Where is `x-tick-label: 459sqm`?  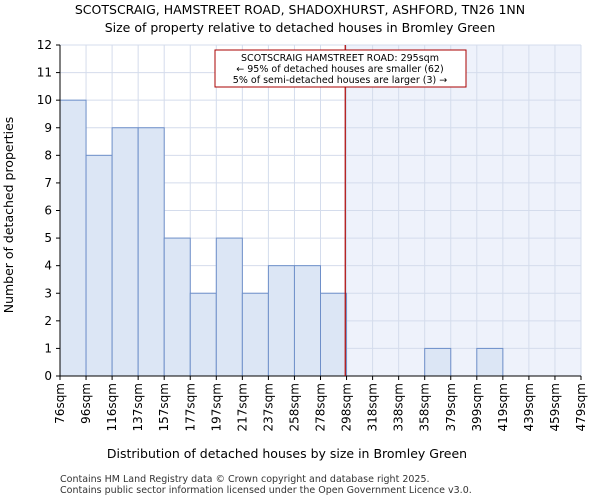
x-tick-label: 459sqm is located at coordinates (555, 407).